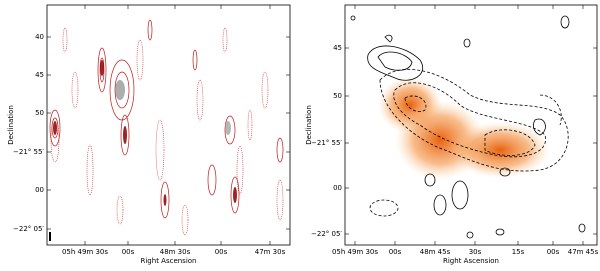 The width and height of the screenshot is (600, 271). Describe the element at coordinates (475, 252) in the screenshot. I see `x-tick-label: 30s` at that location.